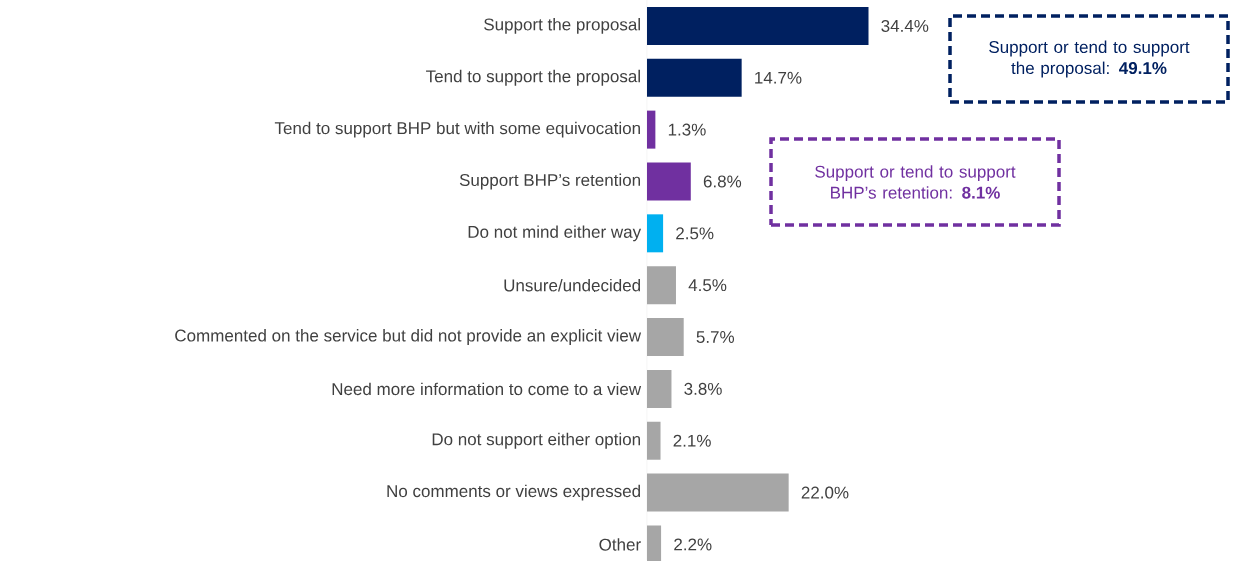  What do you see at coordinates (692, 440) in the screenshot?
I see `data-label: 2.1%` at bounding box center [692, 440].